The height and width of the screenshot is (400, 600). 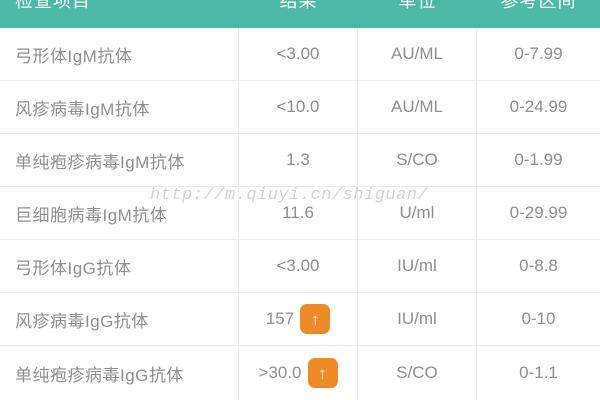 I want to click on table-row: 弓形体IgG抗体 <3.00 ↑ IU/ml 0-8.8, so click(x=300, y=266).